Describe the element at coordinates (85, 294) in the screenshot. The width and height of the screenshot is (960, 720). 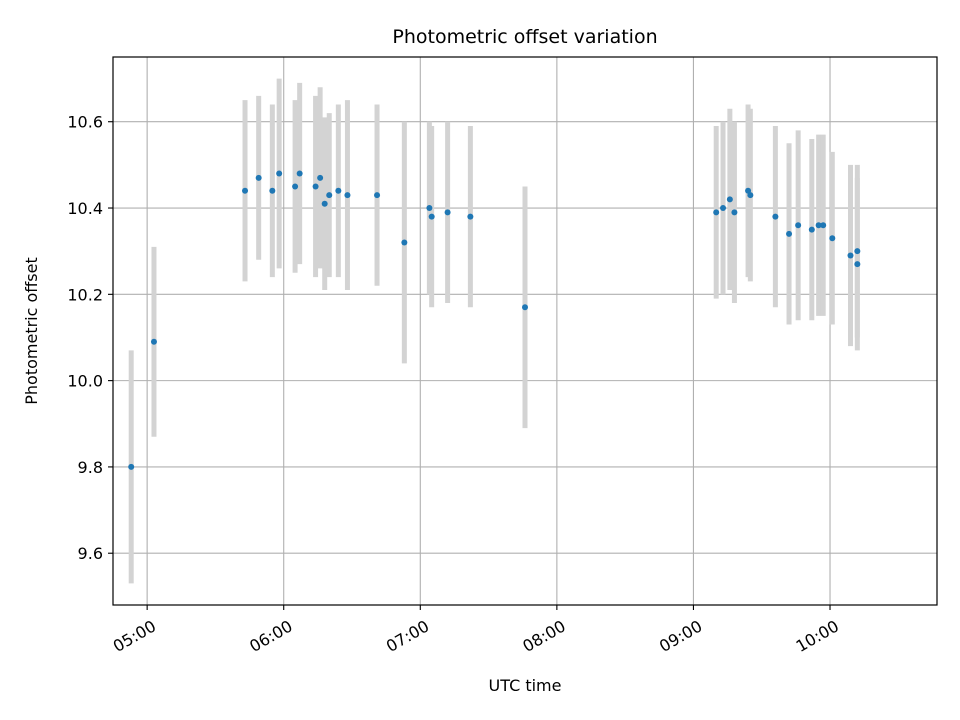
I see `y-tick-label: 10.2` at that location.